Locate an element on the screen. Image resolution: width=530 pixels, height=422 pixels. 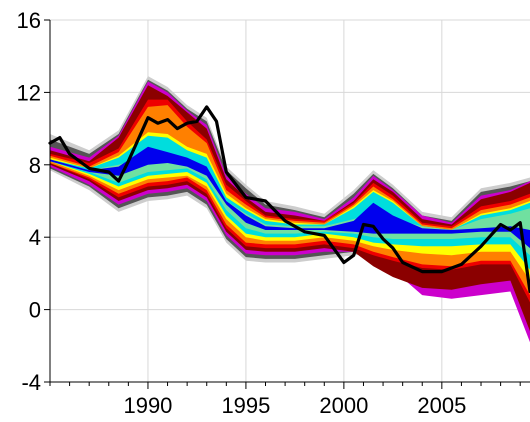
y-tick-label-3: 8 is located at coordinates (35, 165).